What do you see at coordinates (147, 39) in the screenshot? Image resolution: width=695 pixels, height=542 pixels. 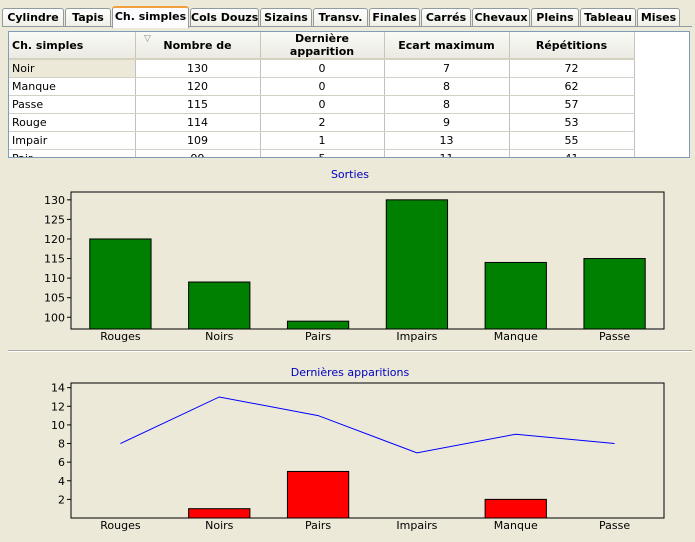 I see `sort-indicator-icon: ▽` at bounding box center [147, 39].